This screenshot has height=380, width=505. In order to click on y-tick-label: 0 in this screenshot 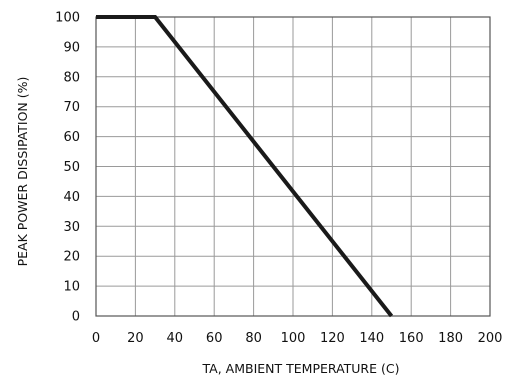, I will do `click(76, 317)`.